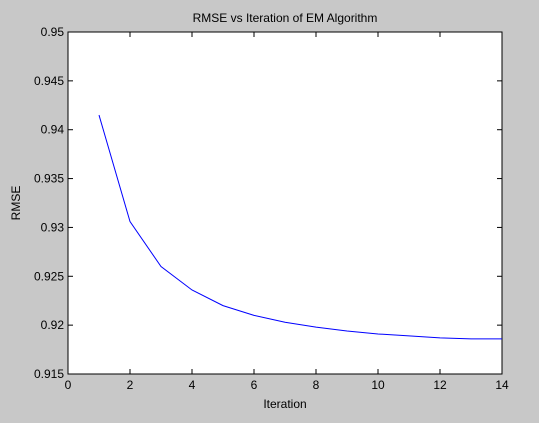 Image resolution: width=539 pixels, height=423 pixels. Describe the element at coordinates (502, 385) in the screenshot. I see `x-tick-label: 14` at that location.